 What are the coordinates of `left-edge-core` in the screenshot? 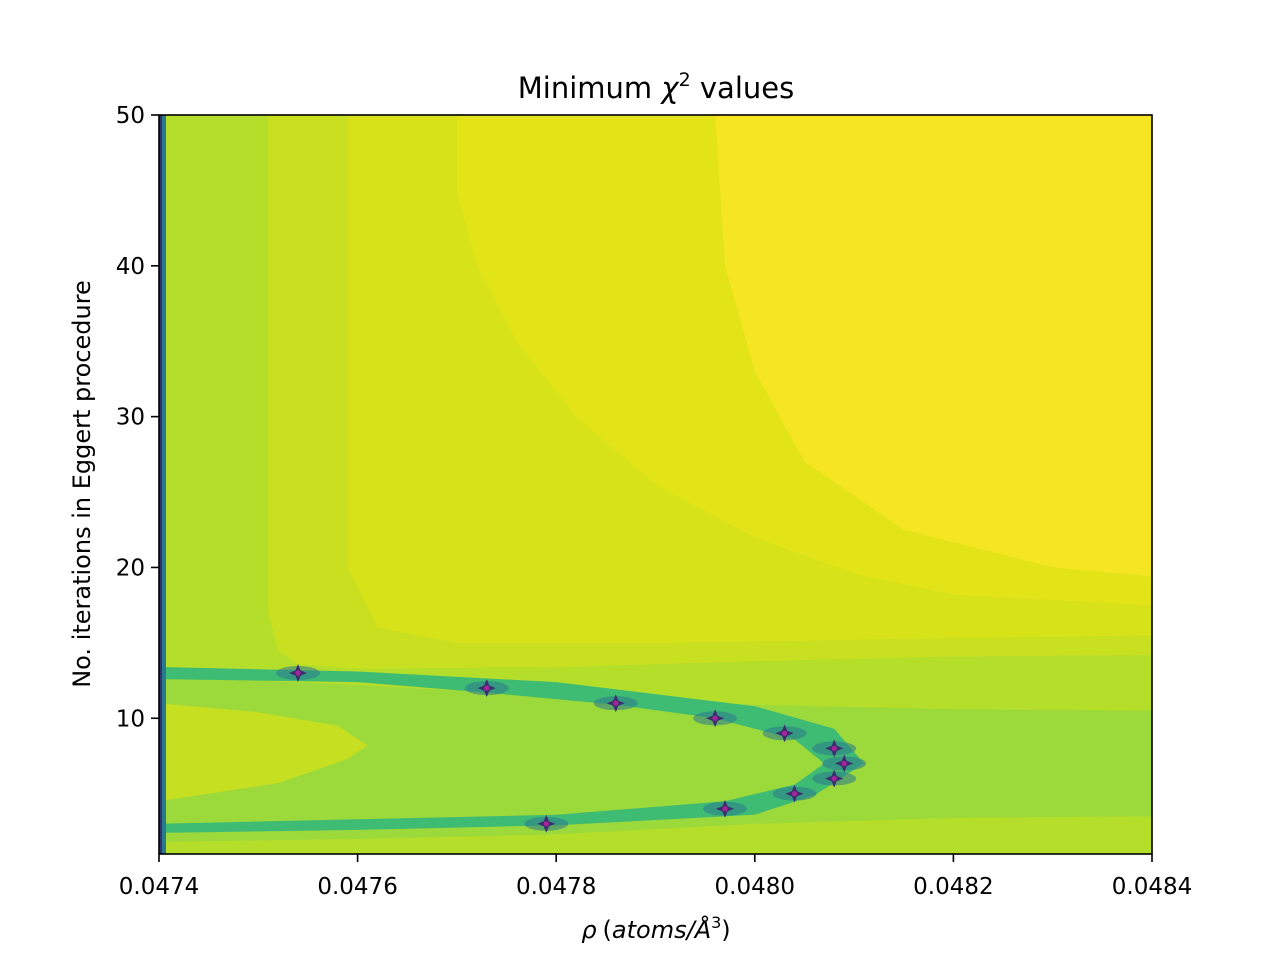 It's located at (160, 484).